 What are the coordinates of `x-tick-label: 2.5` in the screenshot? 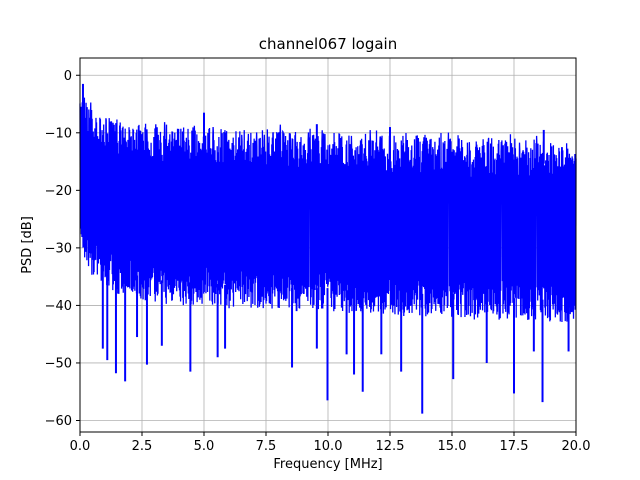 It's located at (142, 446).